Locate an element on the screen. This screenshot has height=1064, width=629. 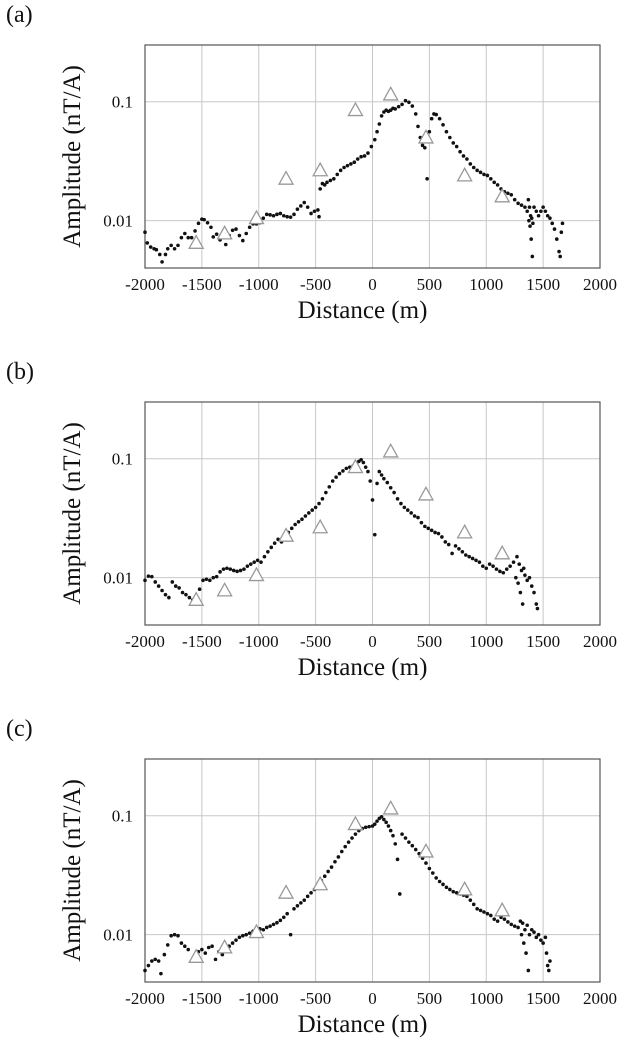
x-tick-label: 1000 is located at coordinates (486, 998).